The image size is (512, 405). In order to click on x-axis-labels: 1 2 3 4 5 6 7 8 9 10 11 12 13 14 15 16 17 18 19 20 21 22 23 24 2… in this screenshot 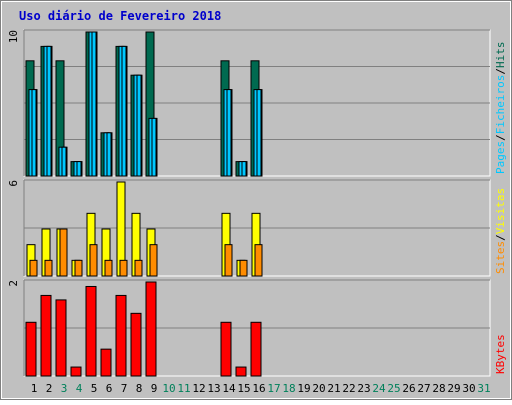, I will do `click(261, 388)`.